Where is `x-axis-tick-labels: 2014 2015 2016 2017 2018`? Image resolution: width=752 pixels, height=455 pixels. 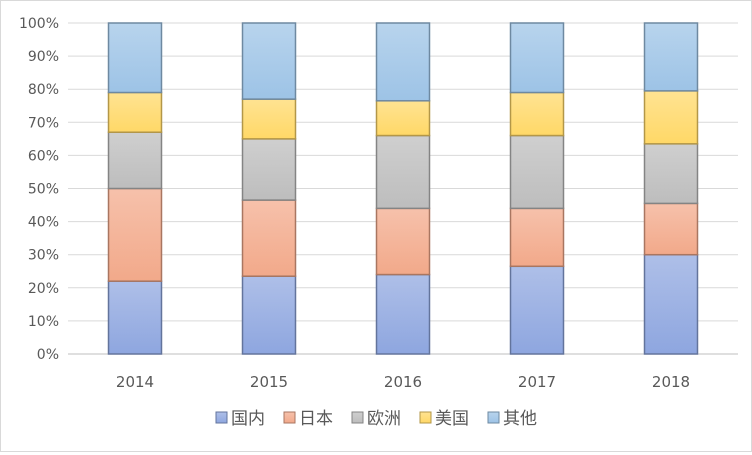 x-axis-tick-labels: 2014 2015 2016 2017 2018 is located at coordinates (403, 382).